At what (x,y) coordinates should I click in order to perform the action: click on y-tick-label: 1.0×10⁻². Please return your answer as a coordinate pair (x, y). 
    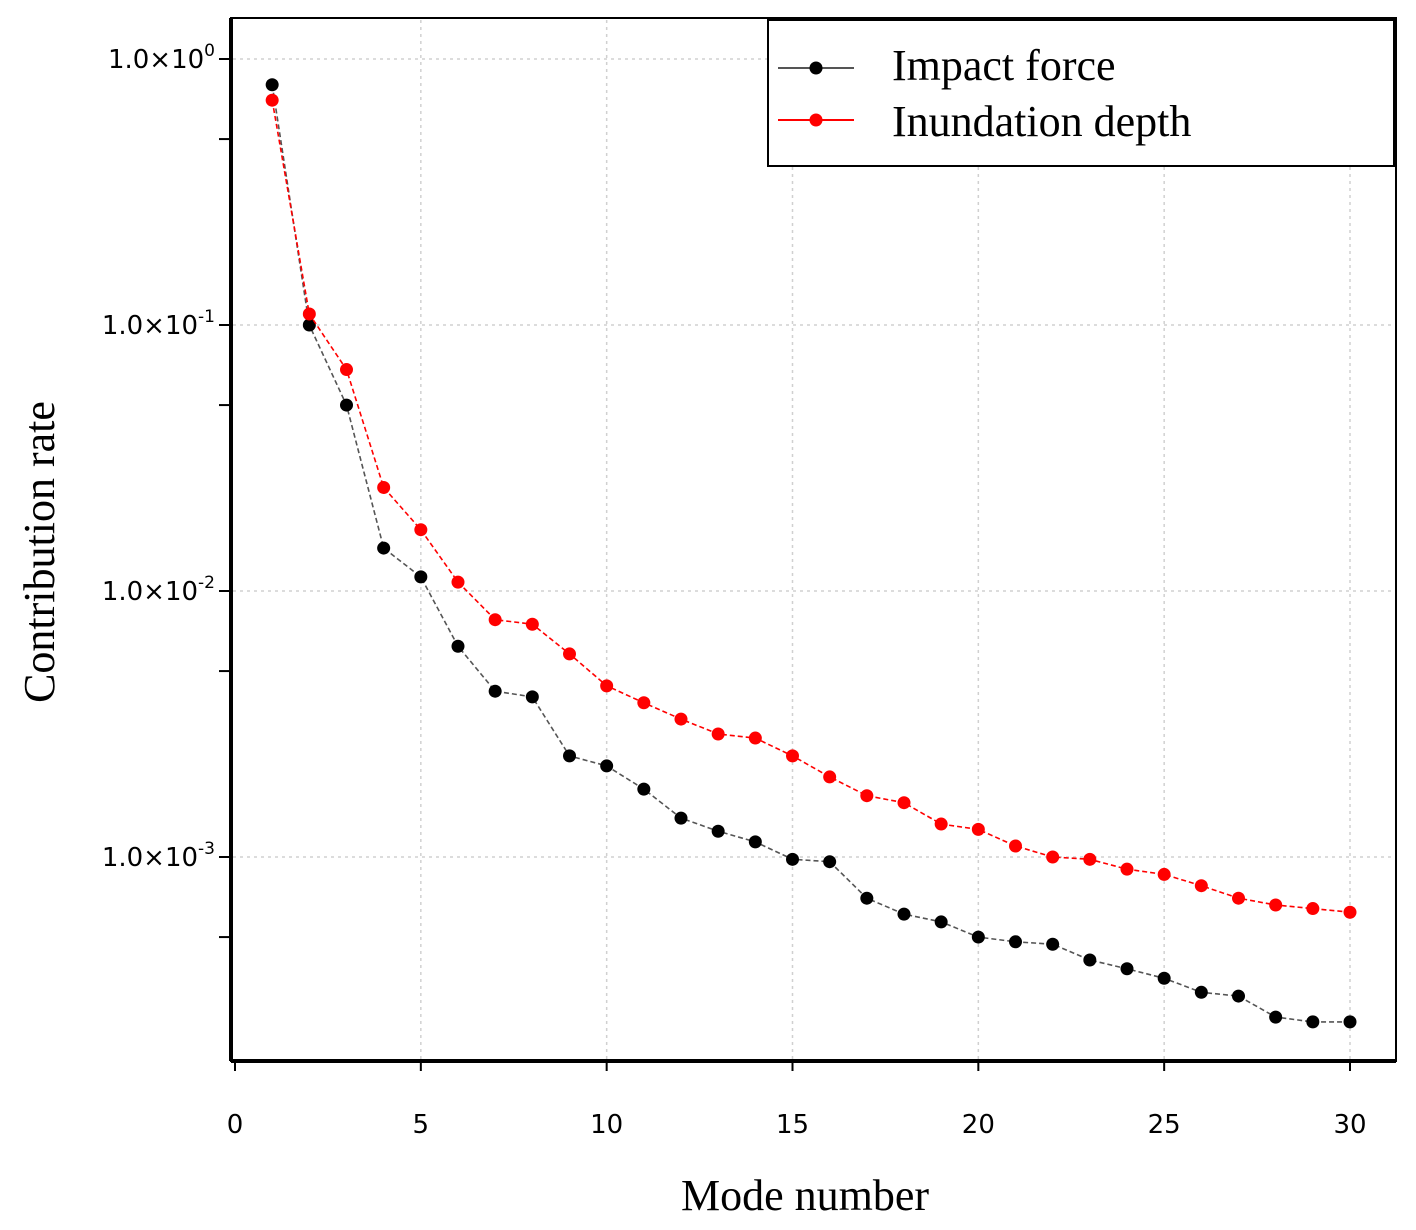
    Looking at the image, I should click on (158, 590).